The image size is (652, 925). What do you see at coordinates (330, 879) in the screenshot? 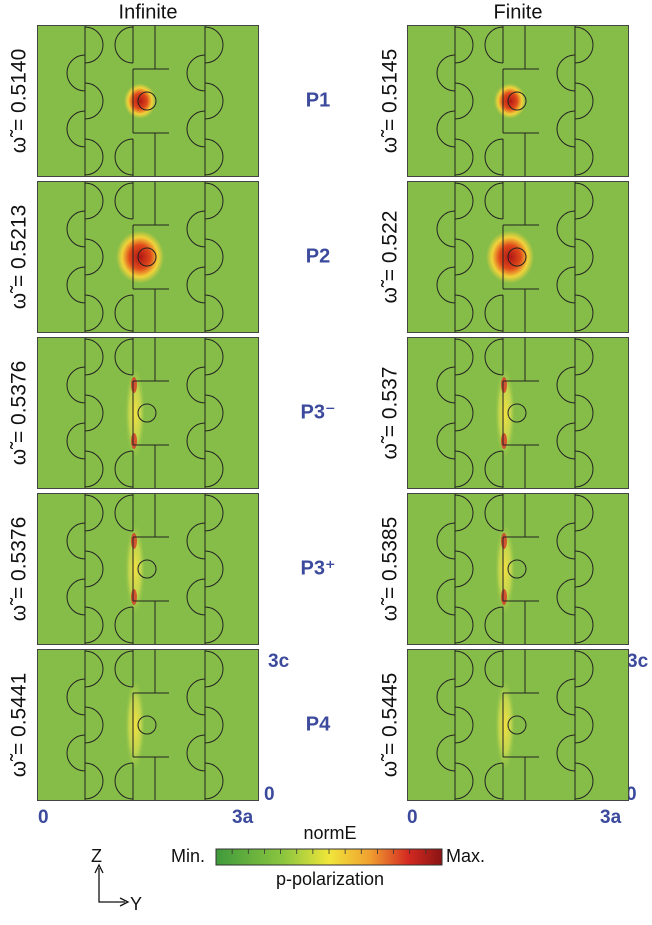
I see `colorbar-caption: p-polarization` at bounding box center [330, 879].